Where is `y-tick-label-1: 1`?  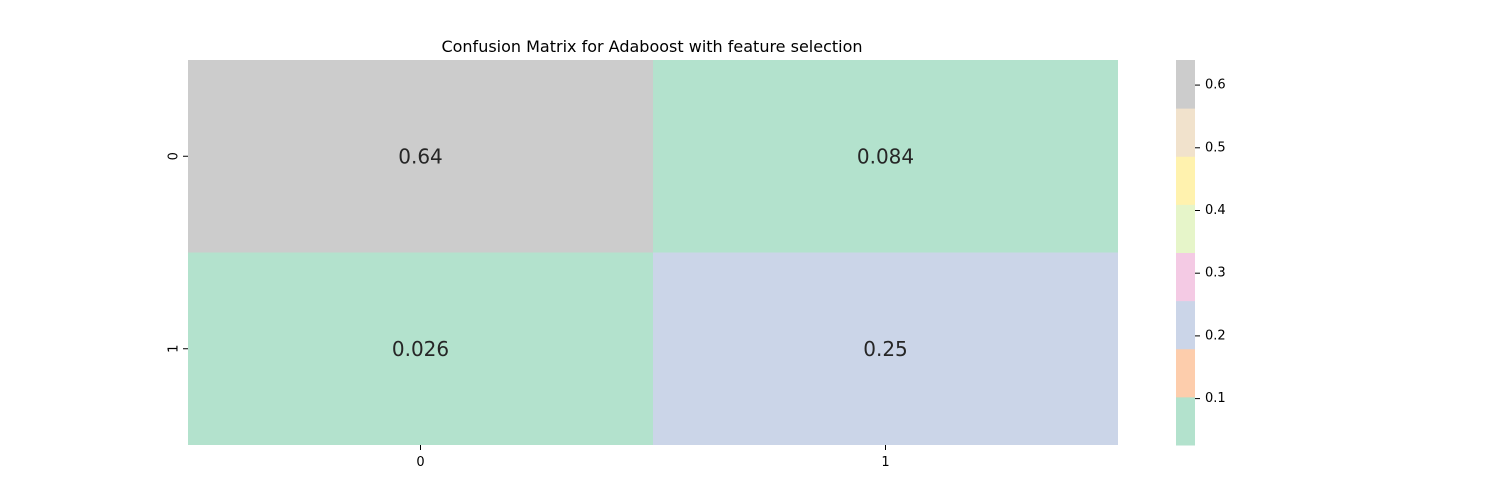 y-tick-label-1: 1 is located at coordinates (174, 349).